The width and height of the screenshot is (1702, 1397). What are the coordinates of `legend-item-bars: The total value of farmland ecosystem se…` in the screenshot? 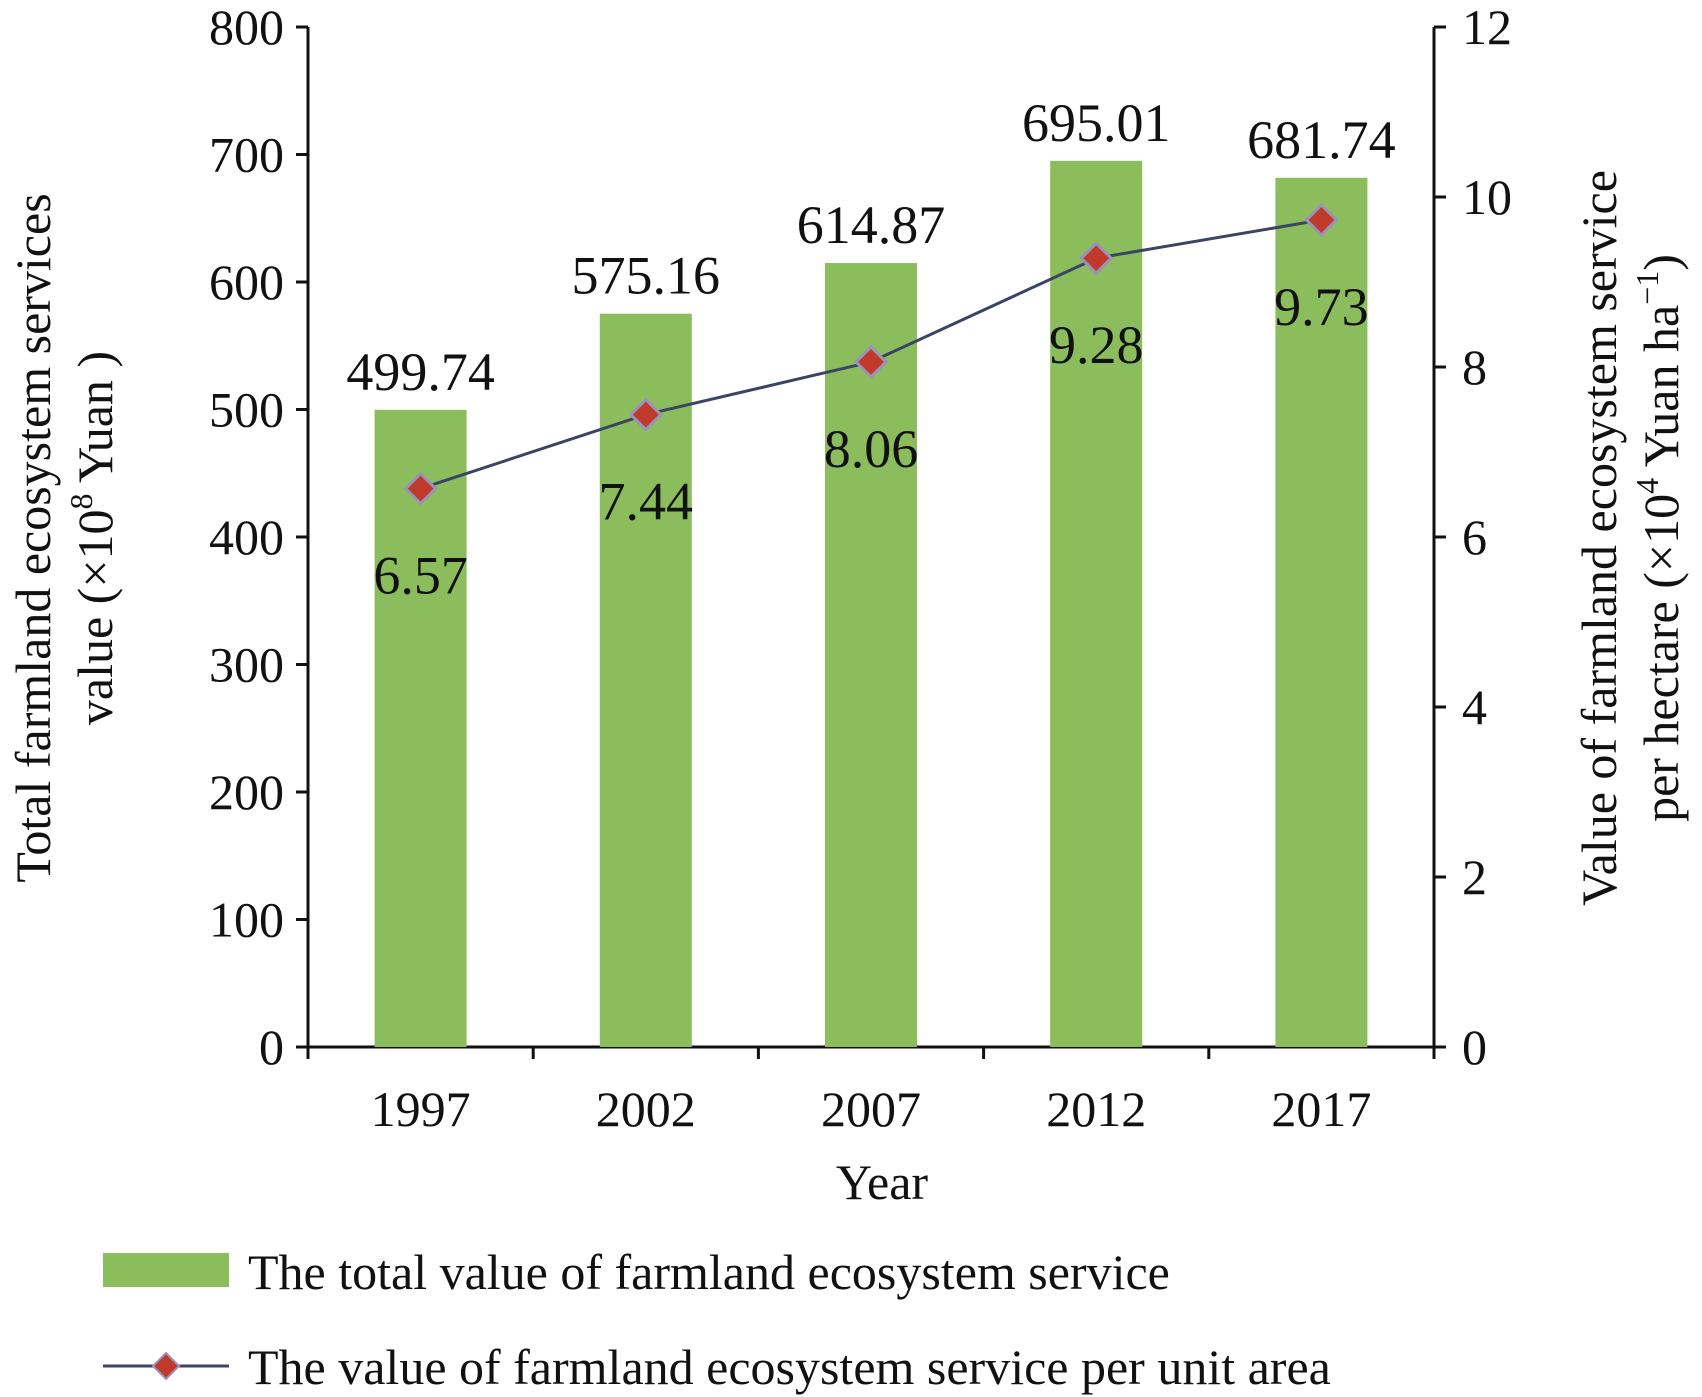 It's located at (636, 1272).